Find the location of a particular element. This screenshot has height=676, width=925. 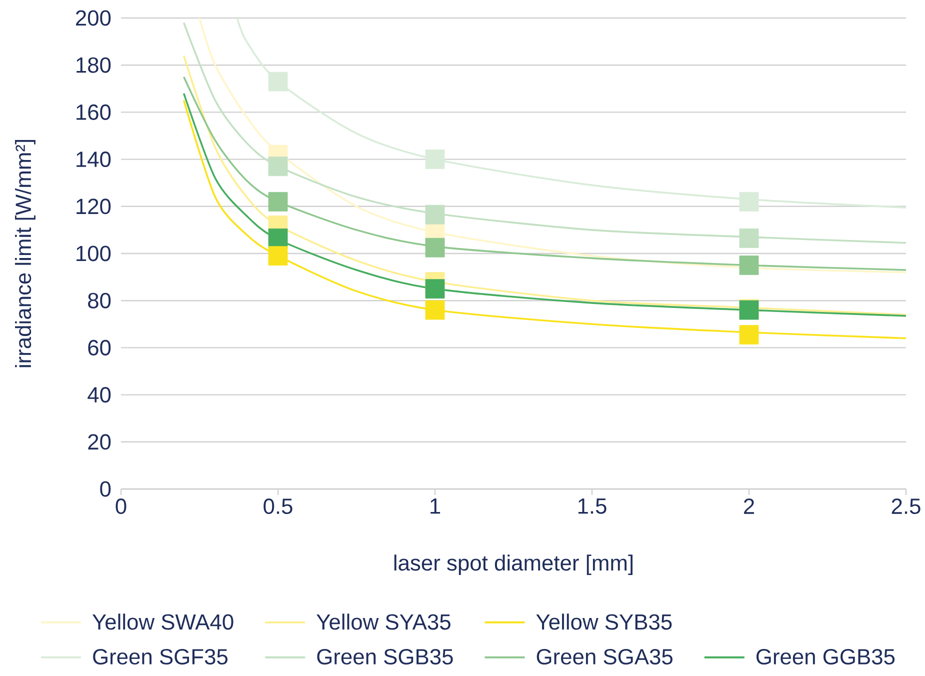

x-tick-label: 1 is located at coordinates (435, 506).